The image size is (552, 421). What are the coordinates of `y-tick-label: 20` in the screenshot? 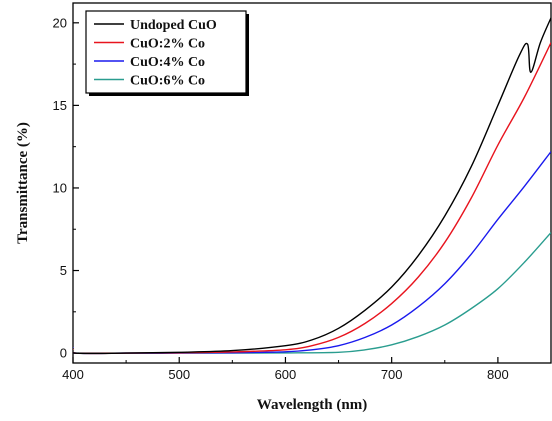 It's located at (60, 22).